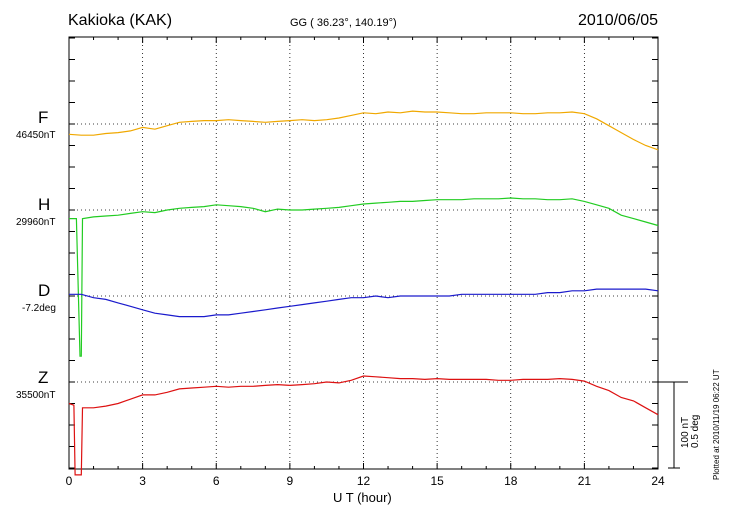  What do you see at coordinates (685, 432) in the screenshot?
I see `scale-label-nt: 100 nT` at bounding box center [685, 432].